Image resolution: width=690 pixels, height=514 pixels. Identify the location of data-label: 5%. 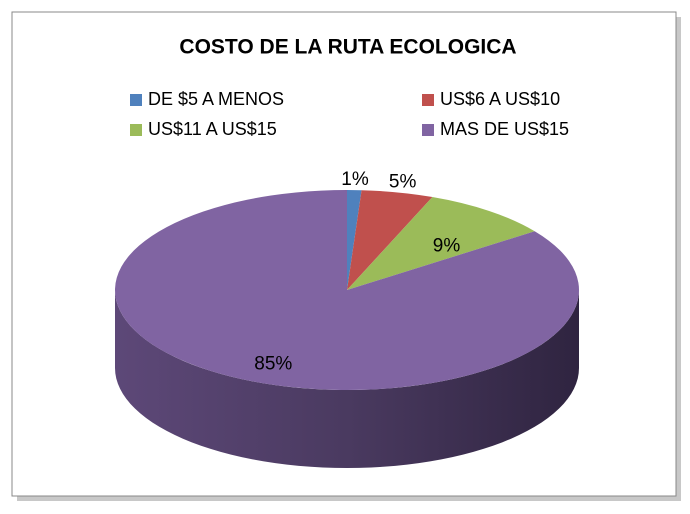
(403, 182).